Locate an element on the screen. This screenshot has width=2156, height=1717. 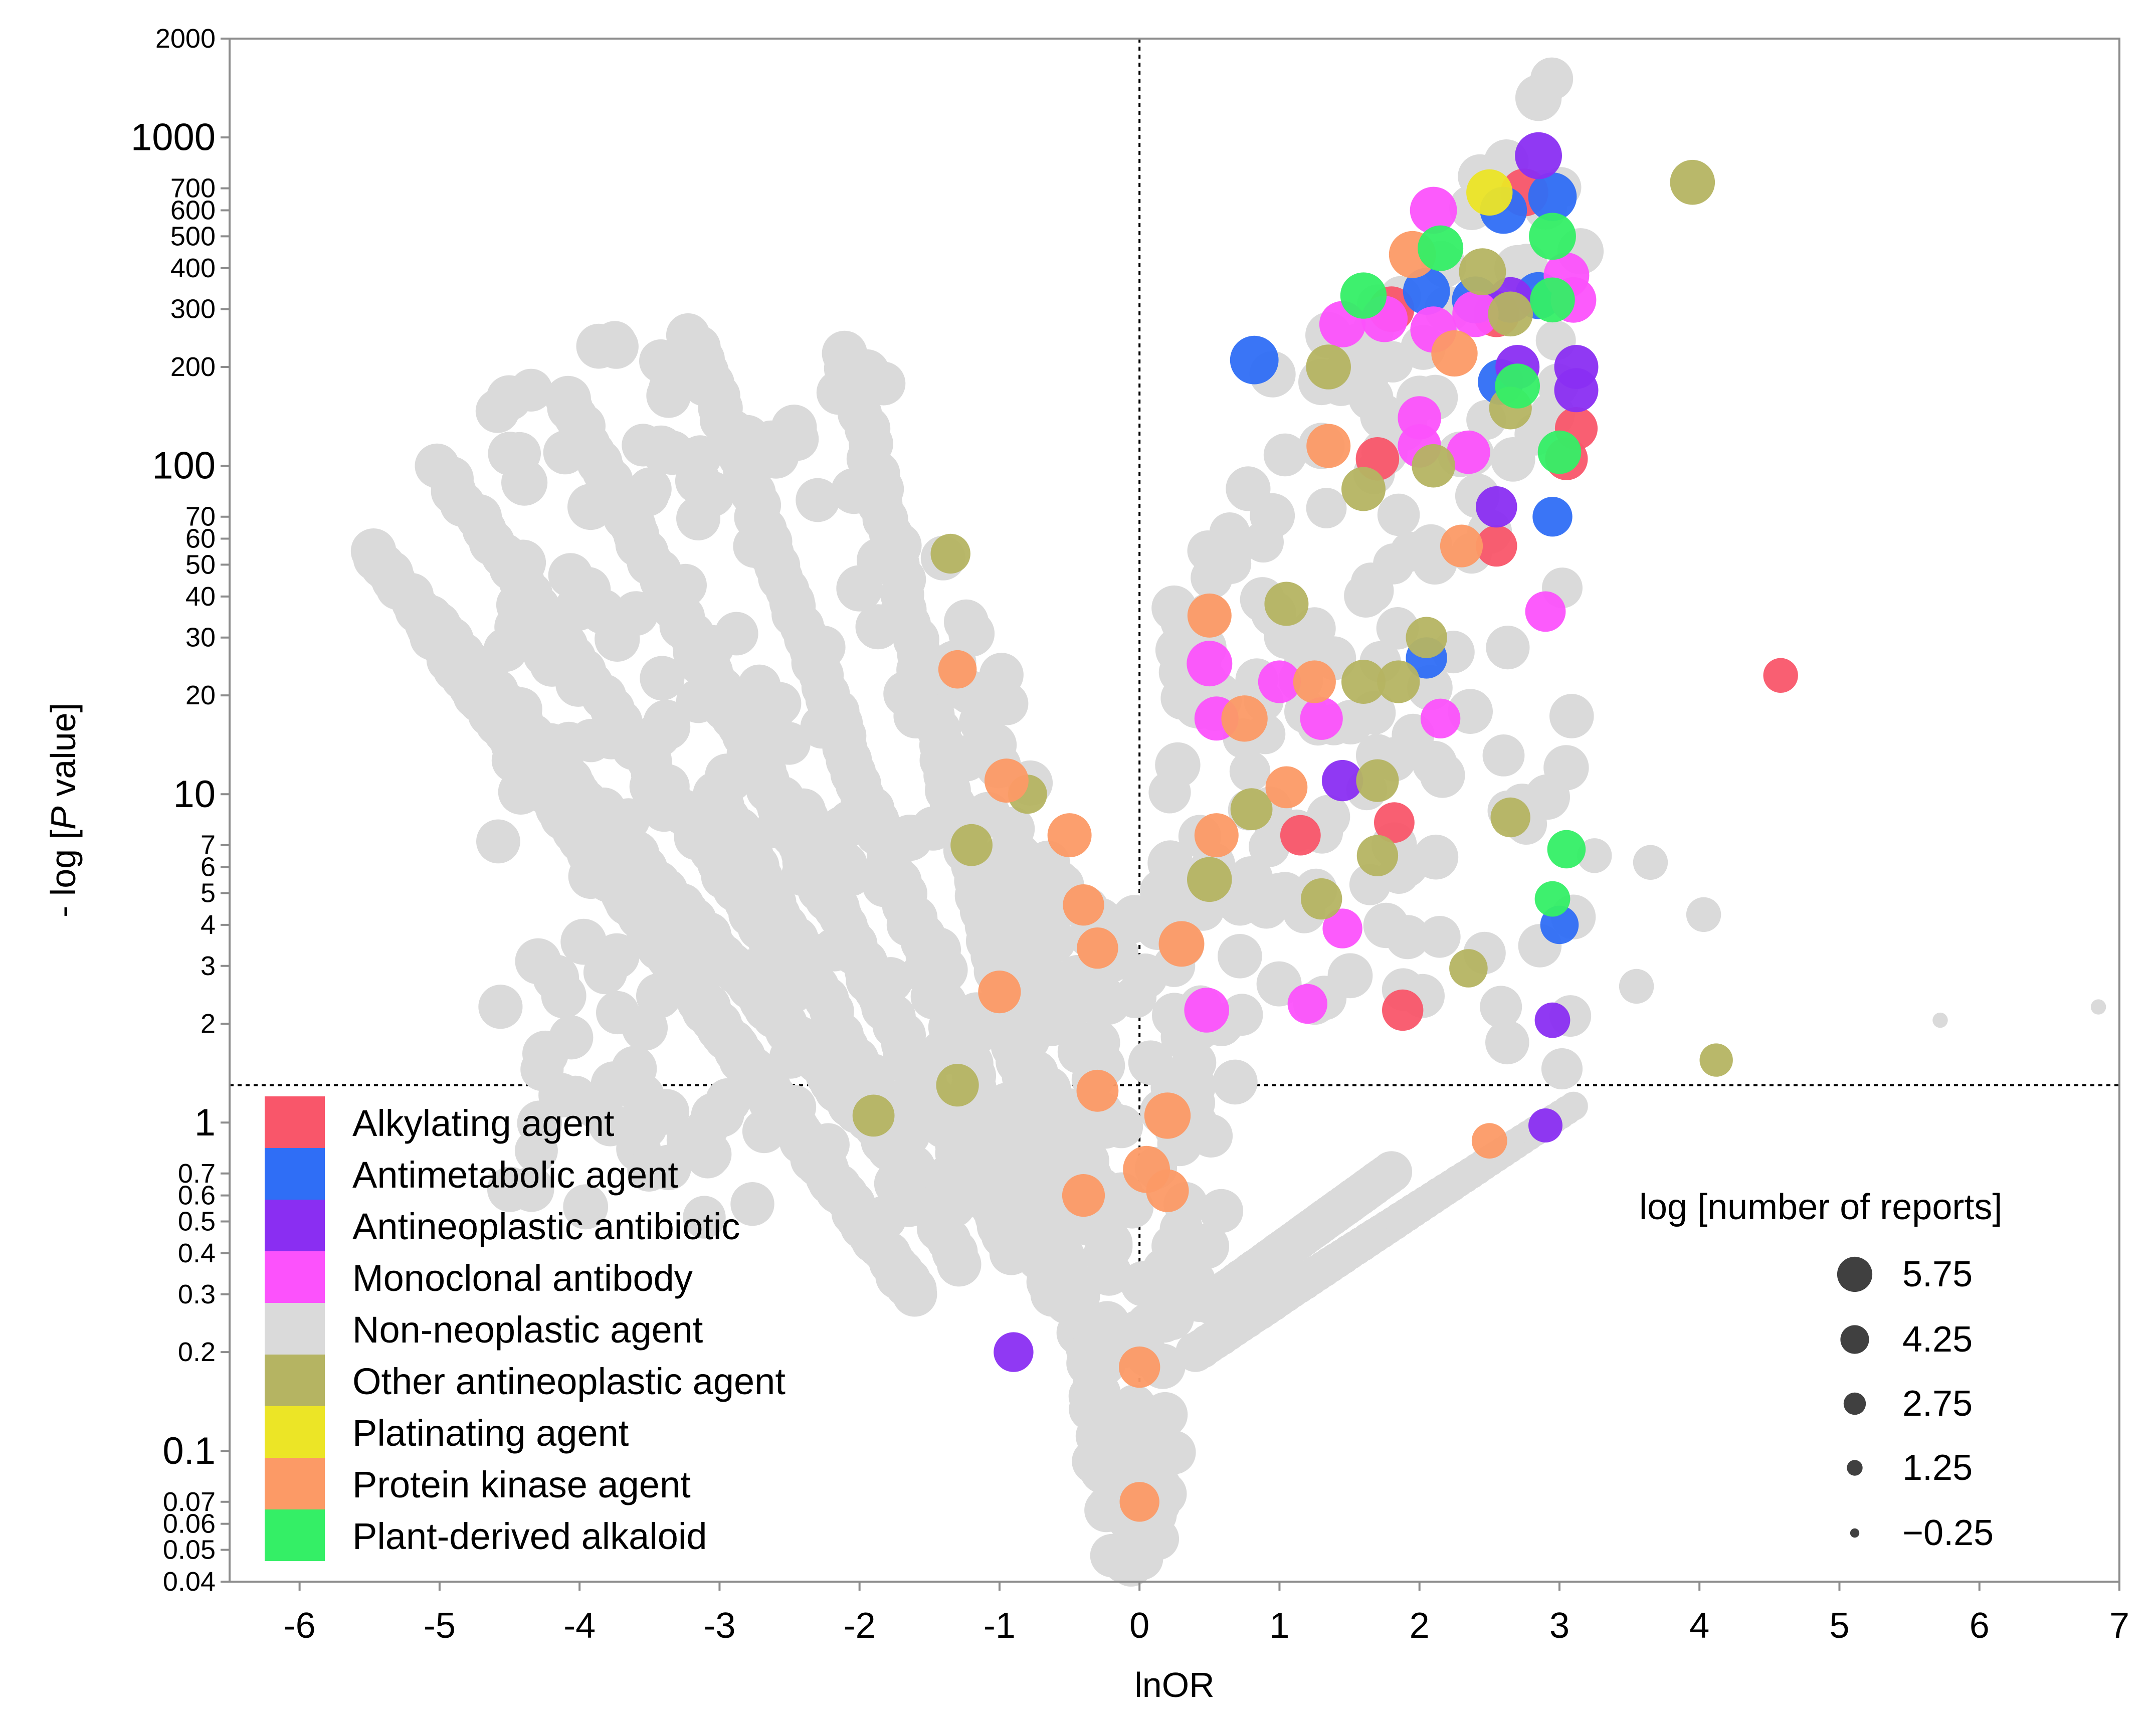
y-tick-label: 1000 is located at coordinates (173, 137).